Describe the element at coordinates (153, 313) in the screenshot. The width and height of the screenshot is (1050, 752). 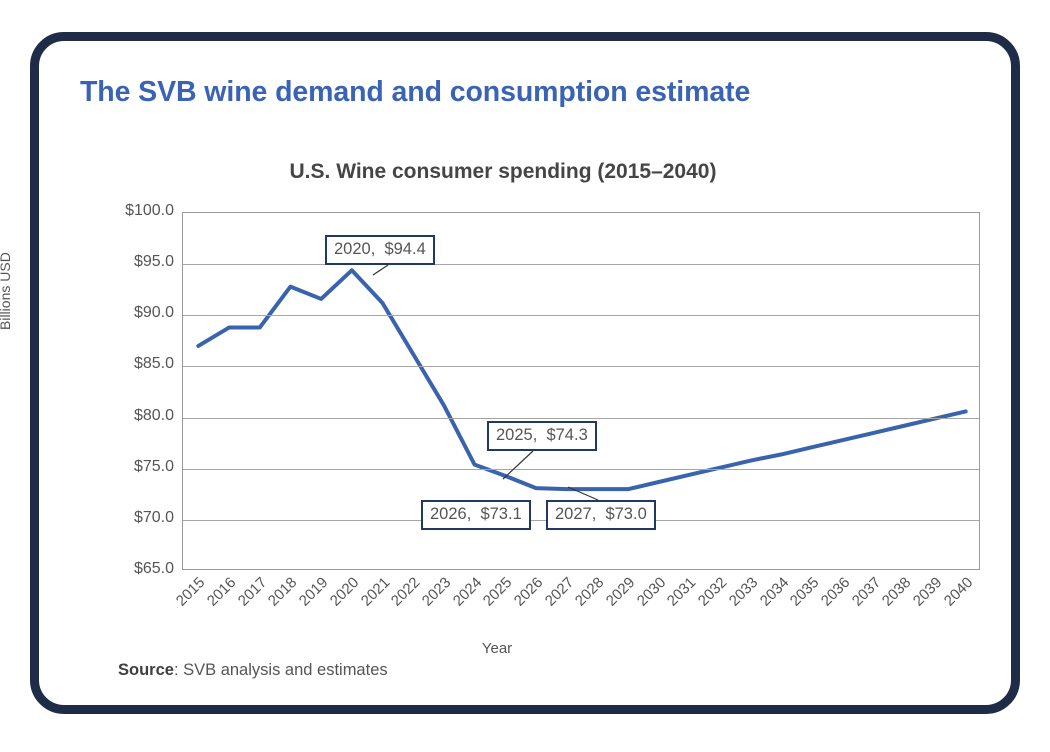
I see `y-tick-label: $90.0` at that location.